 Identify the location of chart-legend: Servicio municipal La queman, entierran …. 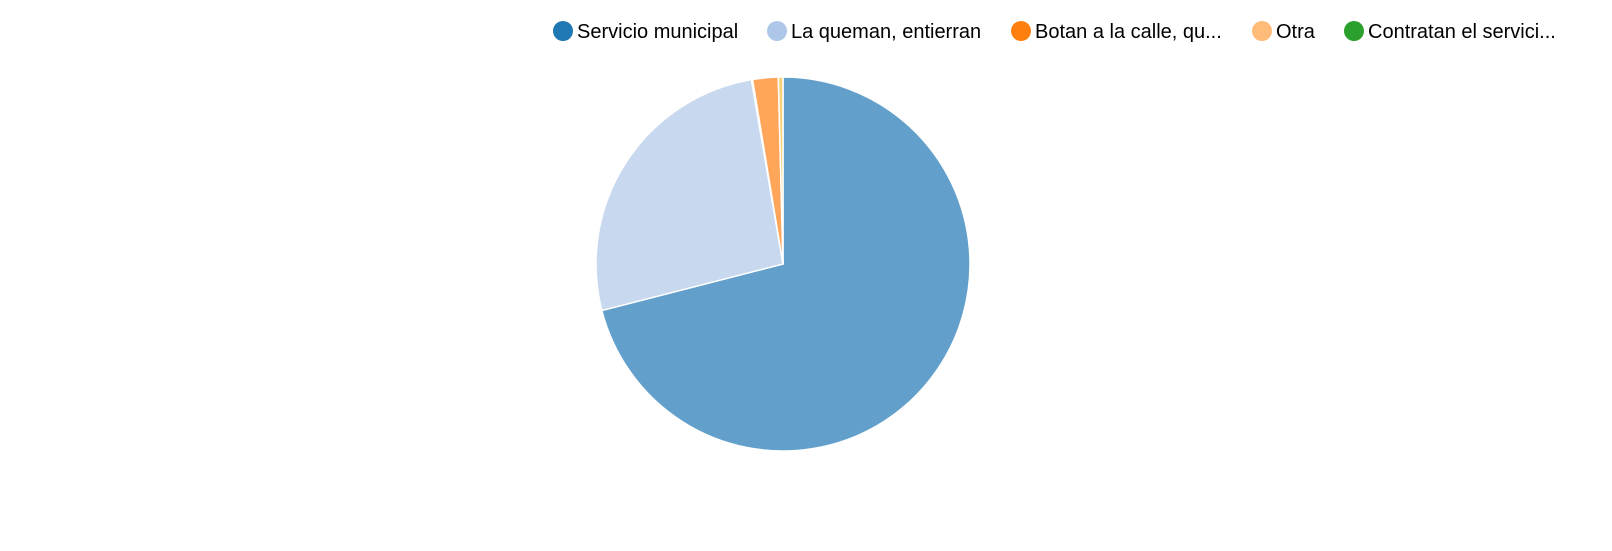
(1054, 32).